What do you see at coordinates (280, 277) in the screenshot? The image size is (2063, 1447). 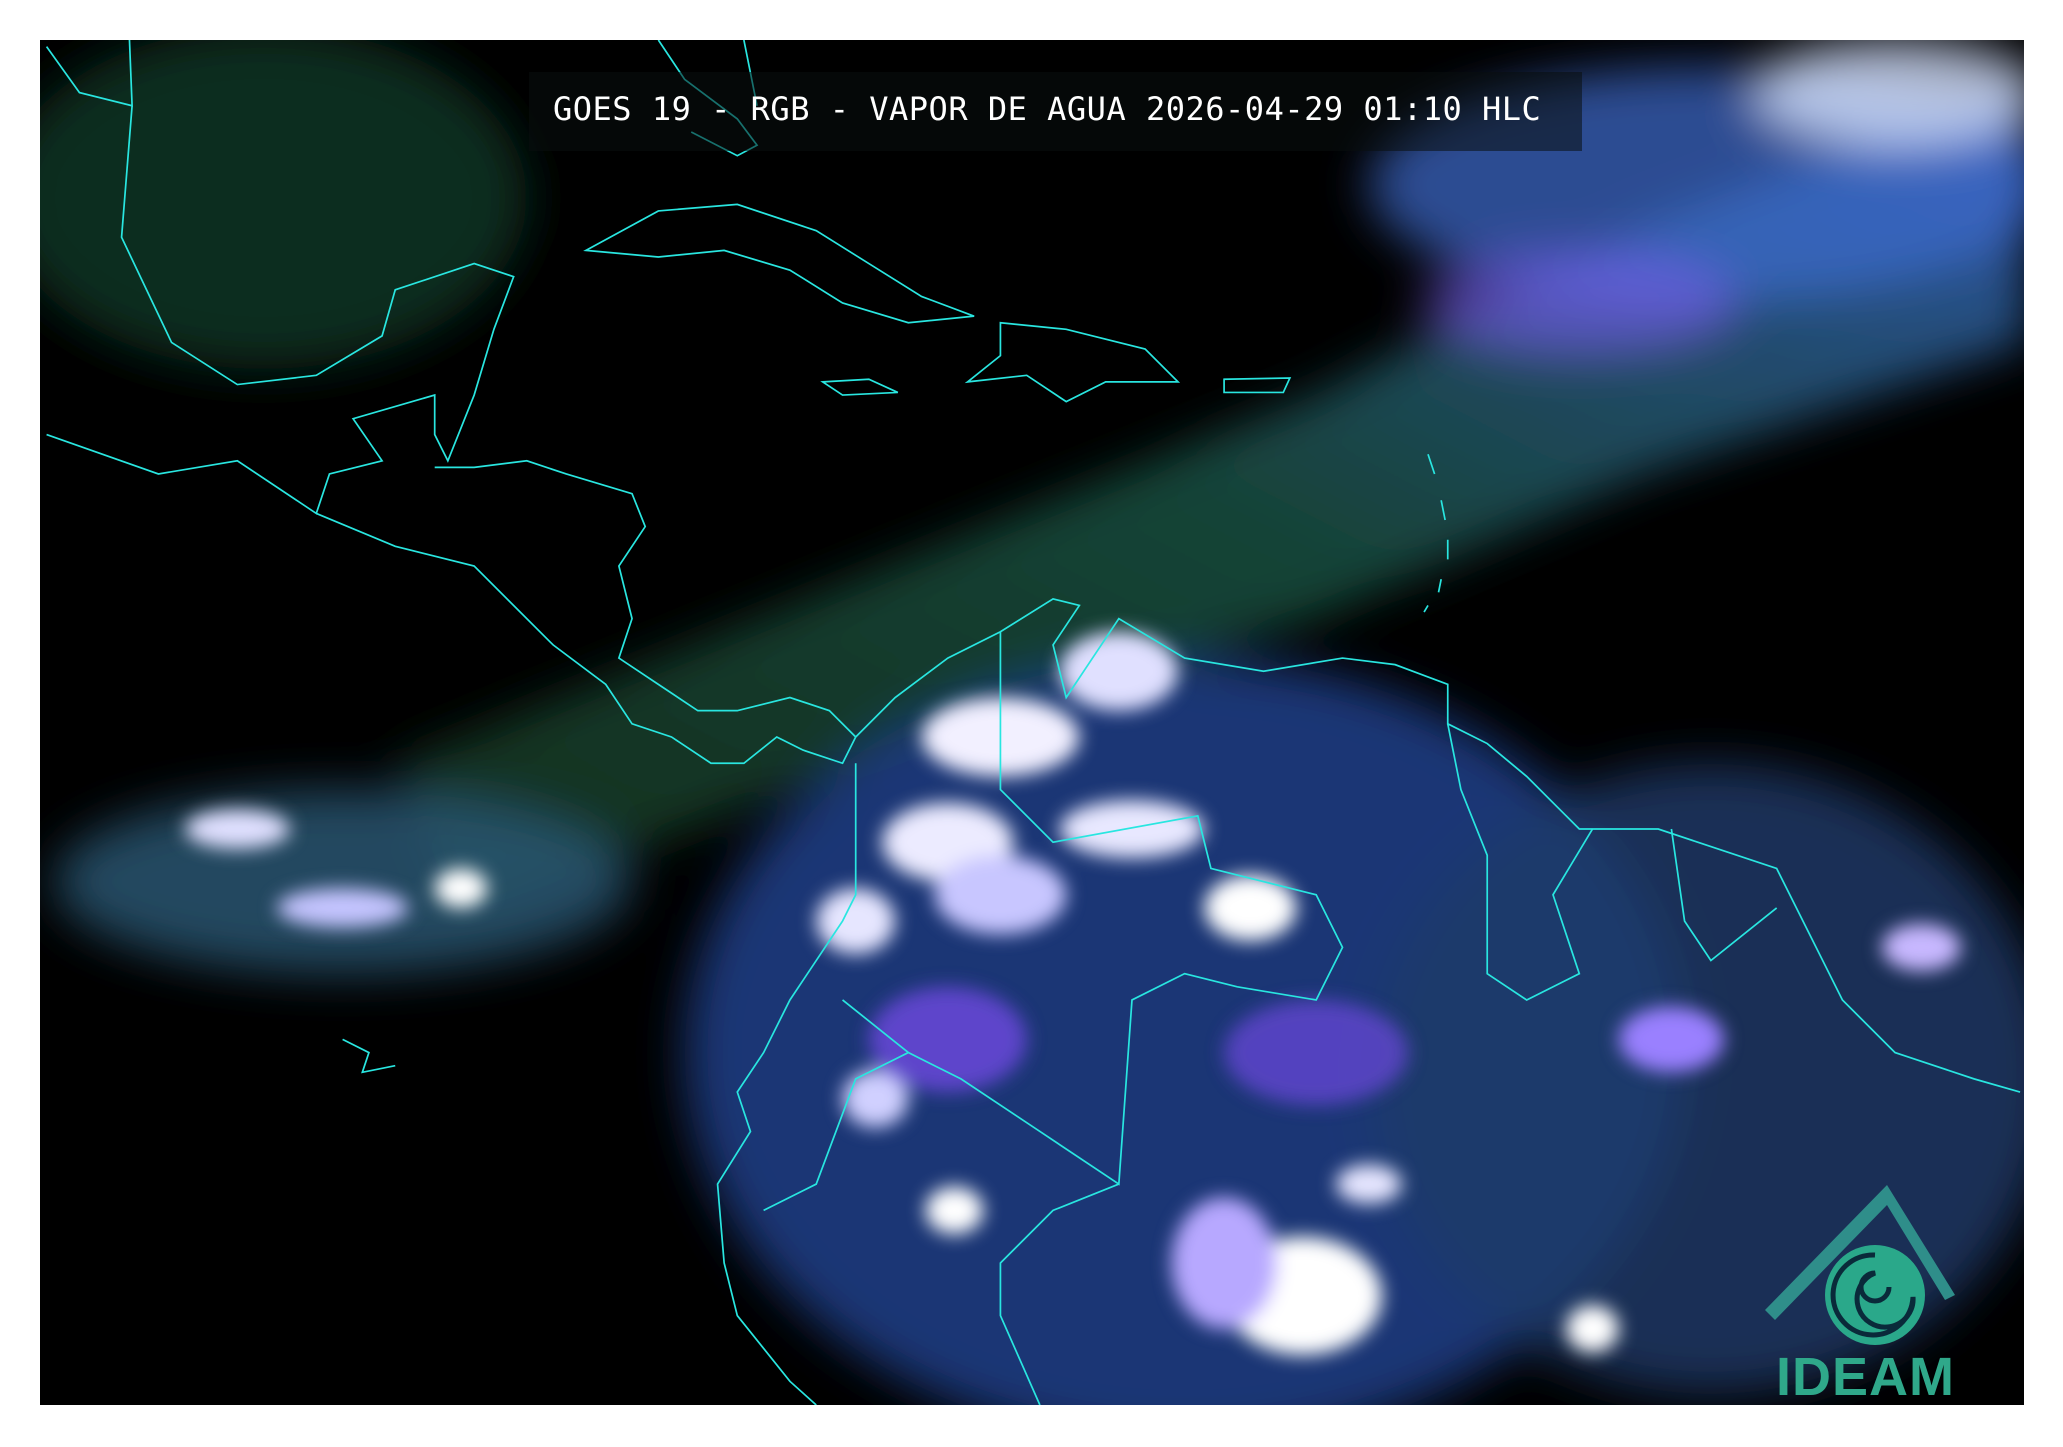 I see `coastline-florida-gulf` at bounding box center [280, 277].